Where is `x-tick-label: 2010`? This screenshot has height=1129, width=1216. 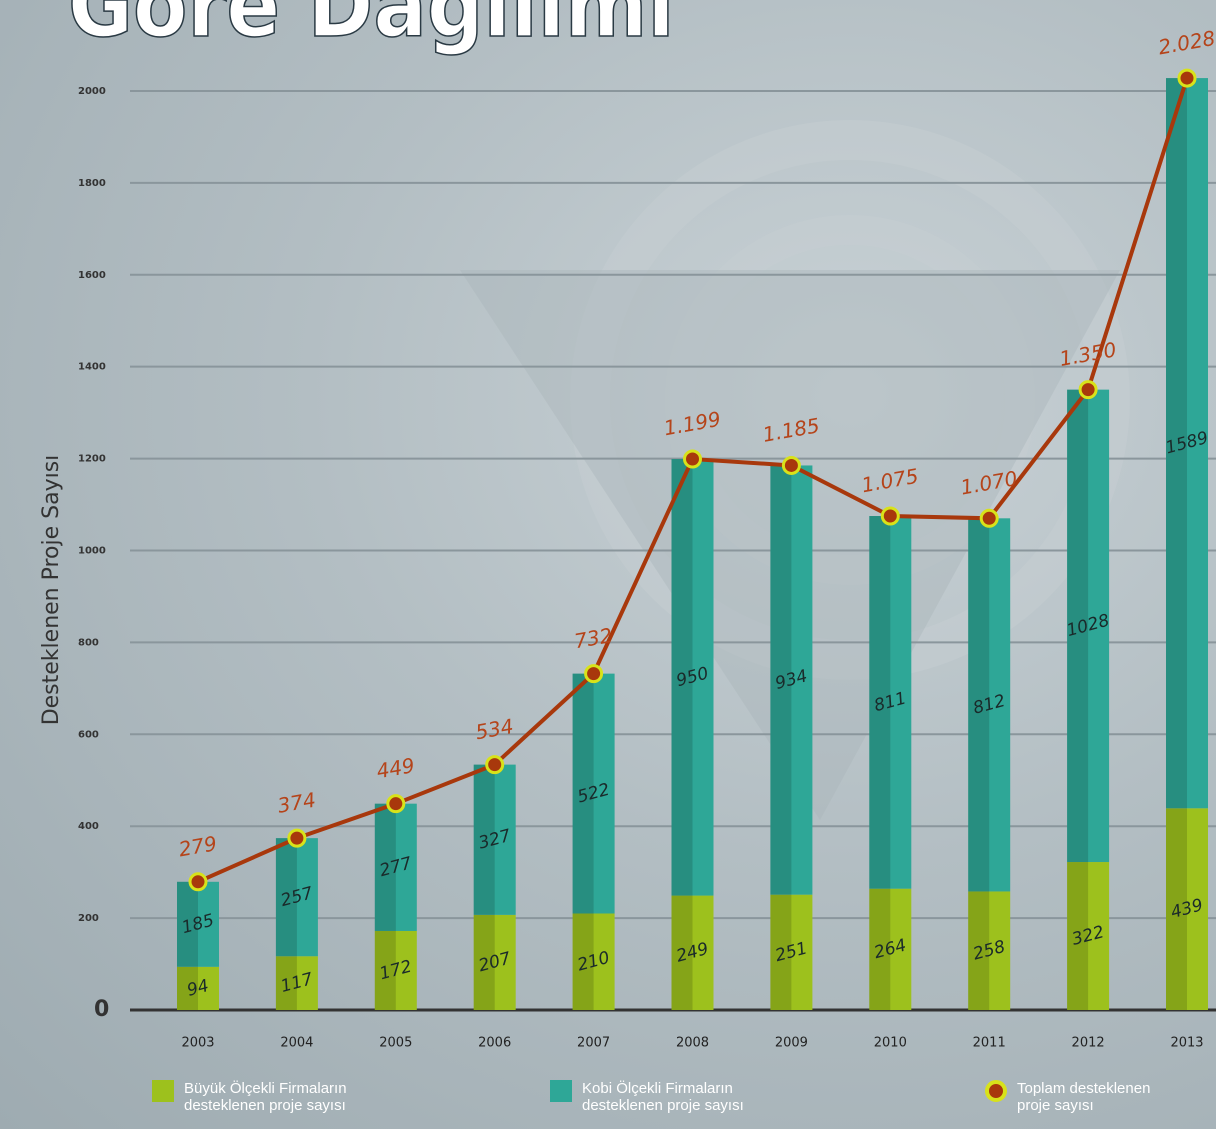 x-tick-label: 2010 is located at coordinates (890, 1043).